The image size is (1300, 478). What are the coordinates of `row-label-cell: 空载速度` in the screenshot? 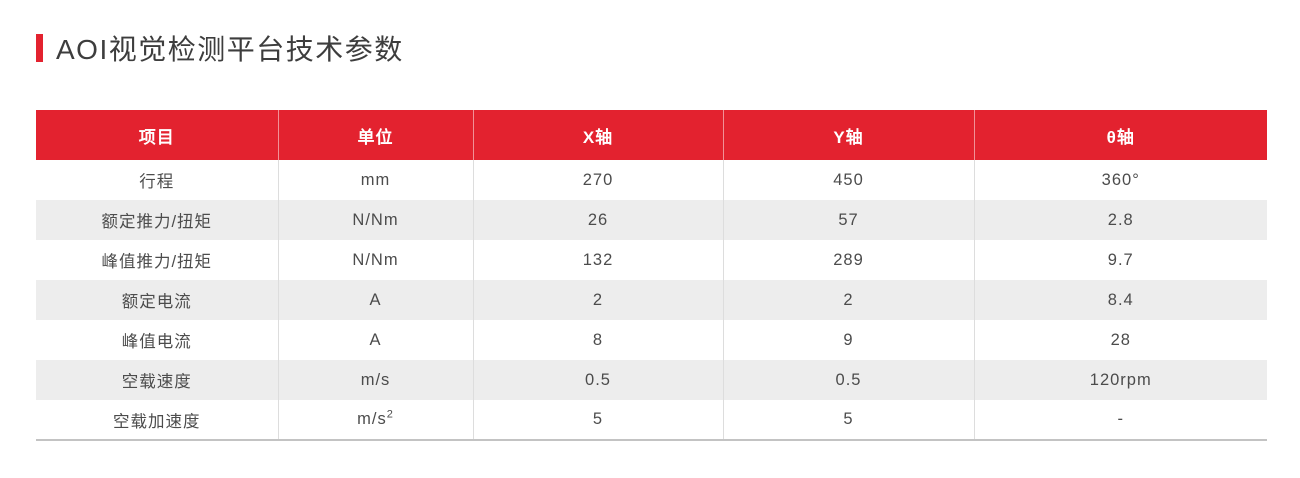 It's located at (157, 380).